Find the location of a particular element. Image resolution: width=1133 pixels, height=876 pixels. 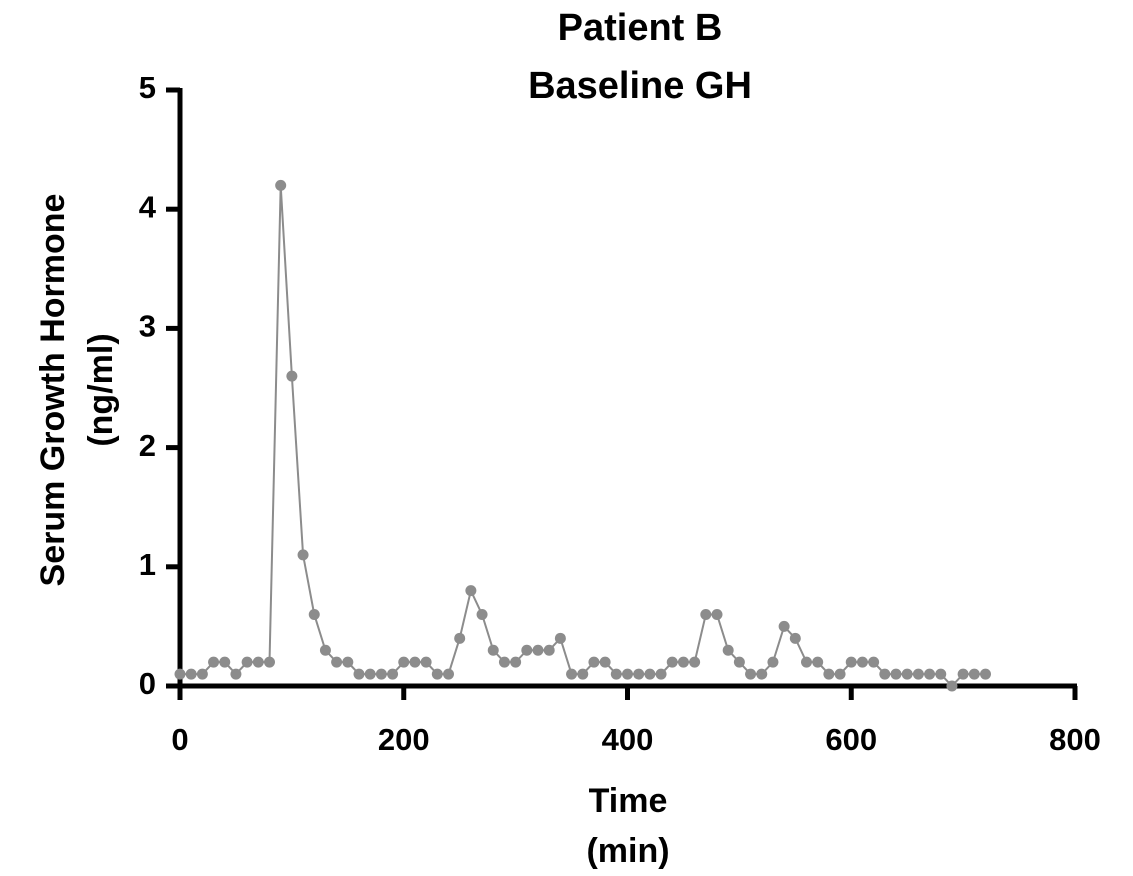

x-axis-label: Time is located at coordinates (628, 801).